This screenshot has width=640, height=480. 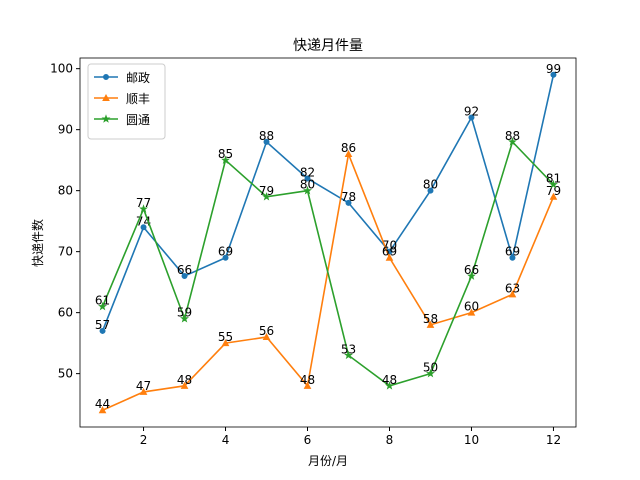 What do you see at coordinates (144, 440) in the screenshot?
I see `x-tick-label: 2` at bounding box center [144, 440].